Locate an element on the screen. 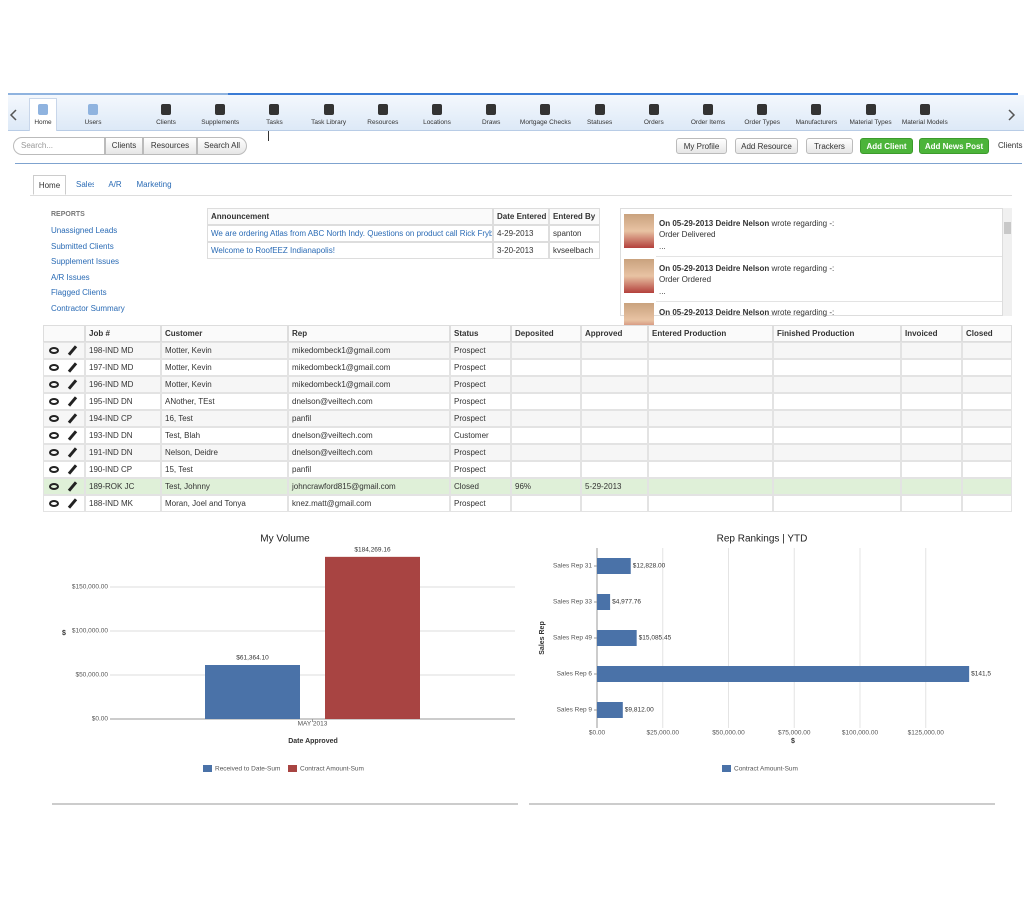  primary-button: Add News Post is located at coordinates (954, 146).